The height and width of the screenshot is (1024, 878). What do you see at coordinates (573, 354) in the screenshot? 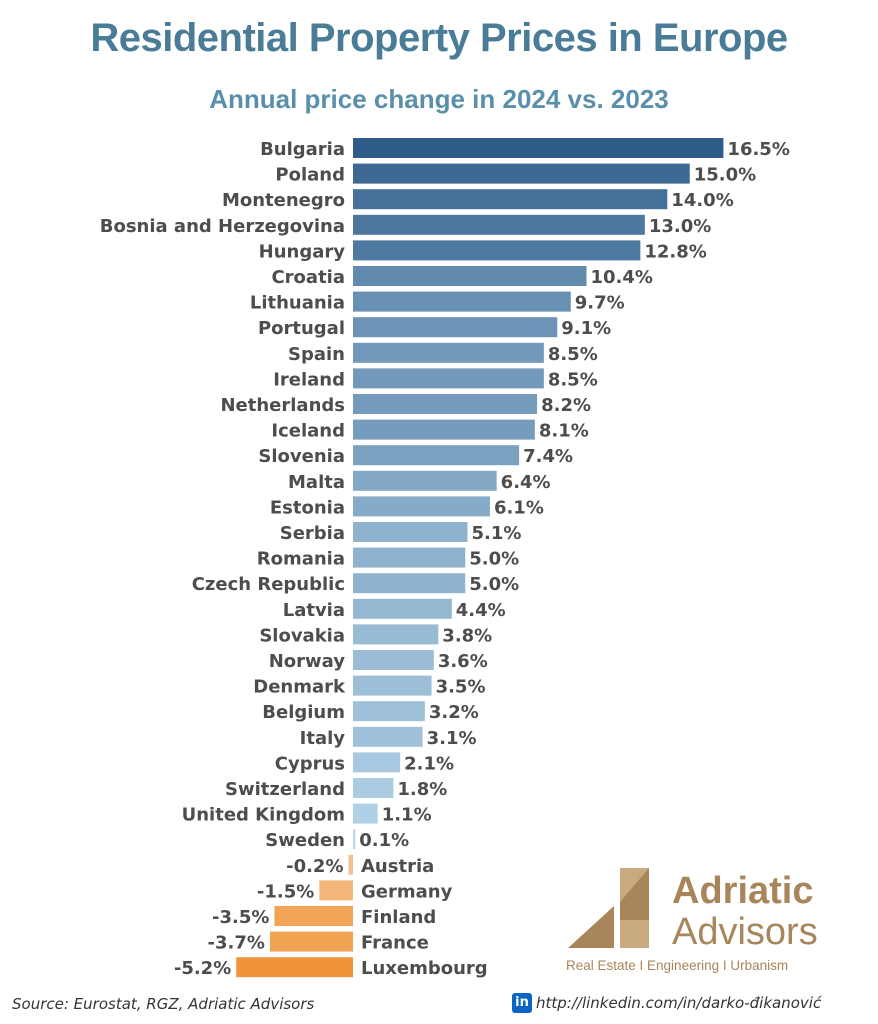
I see `value-label-spain: 8.5%` at bounding box center [573, 354].